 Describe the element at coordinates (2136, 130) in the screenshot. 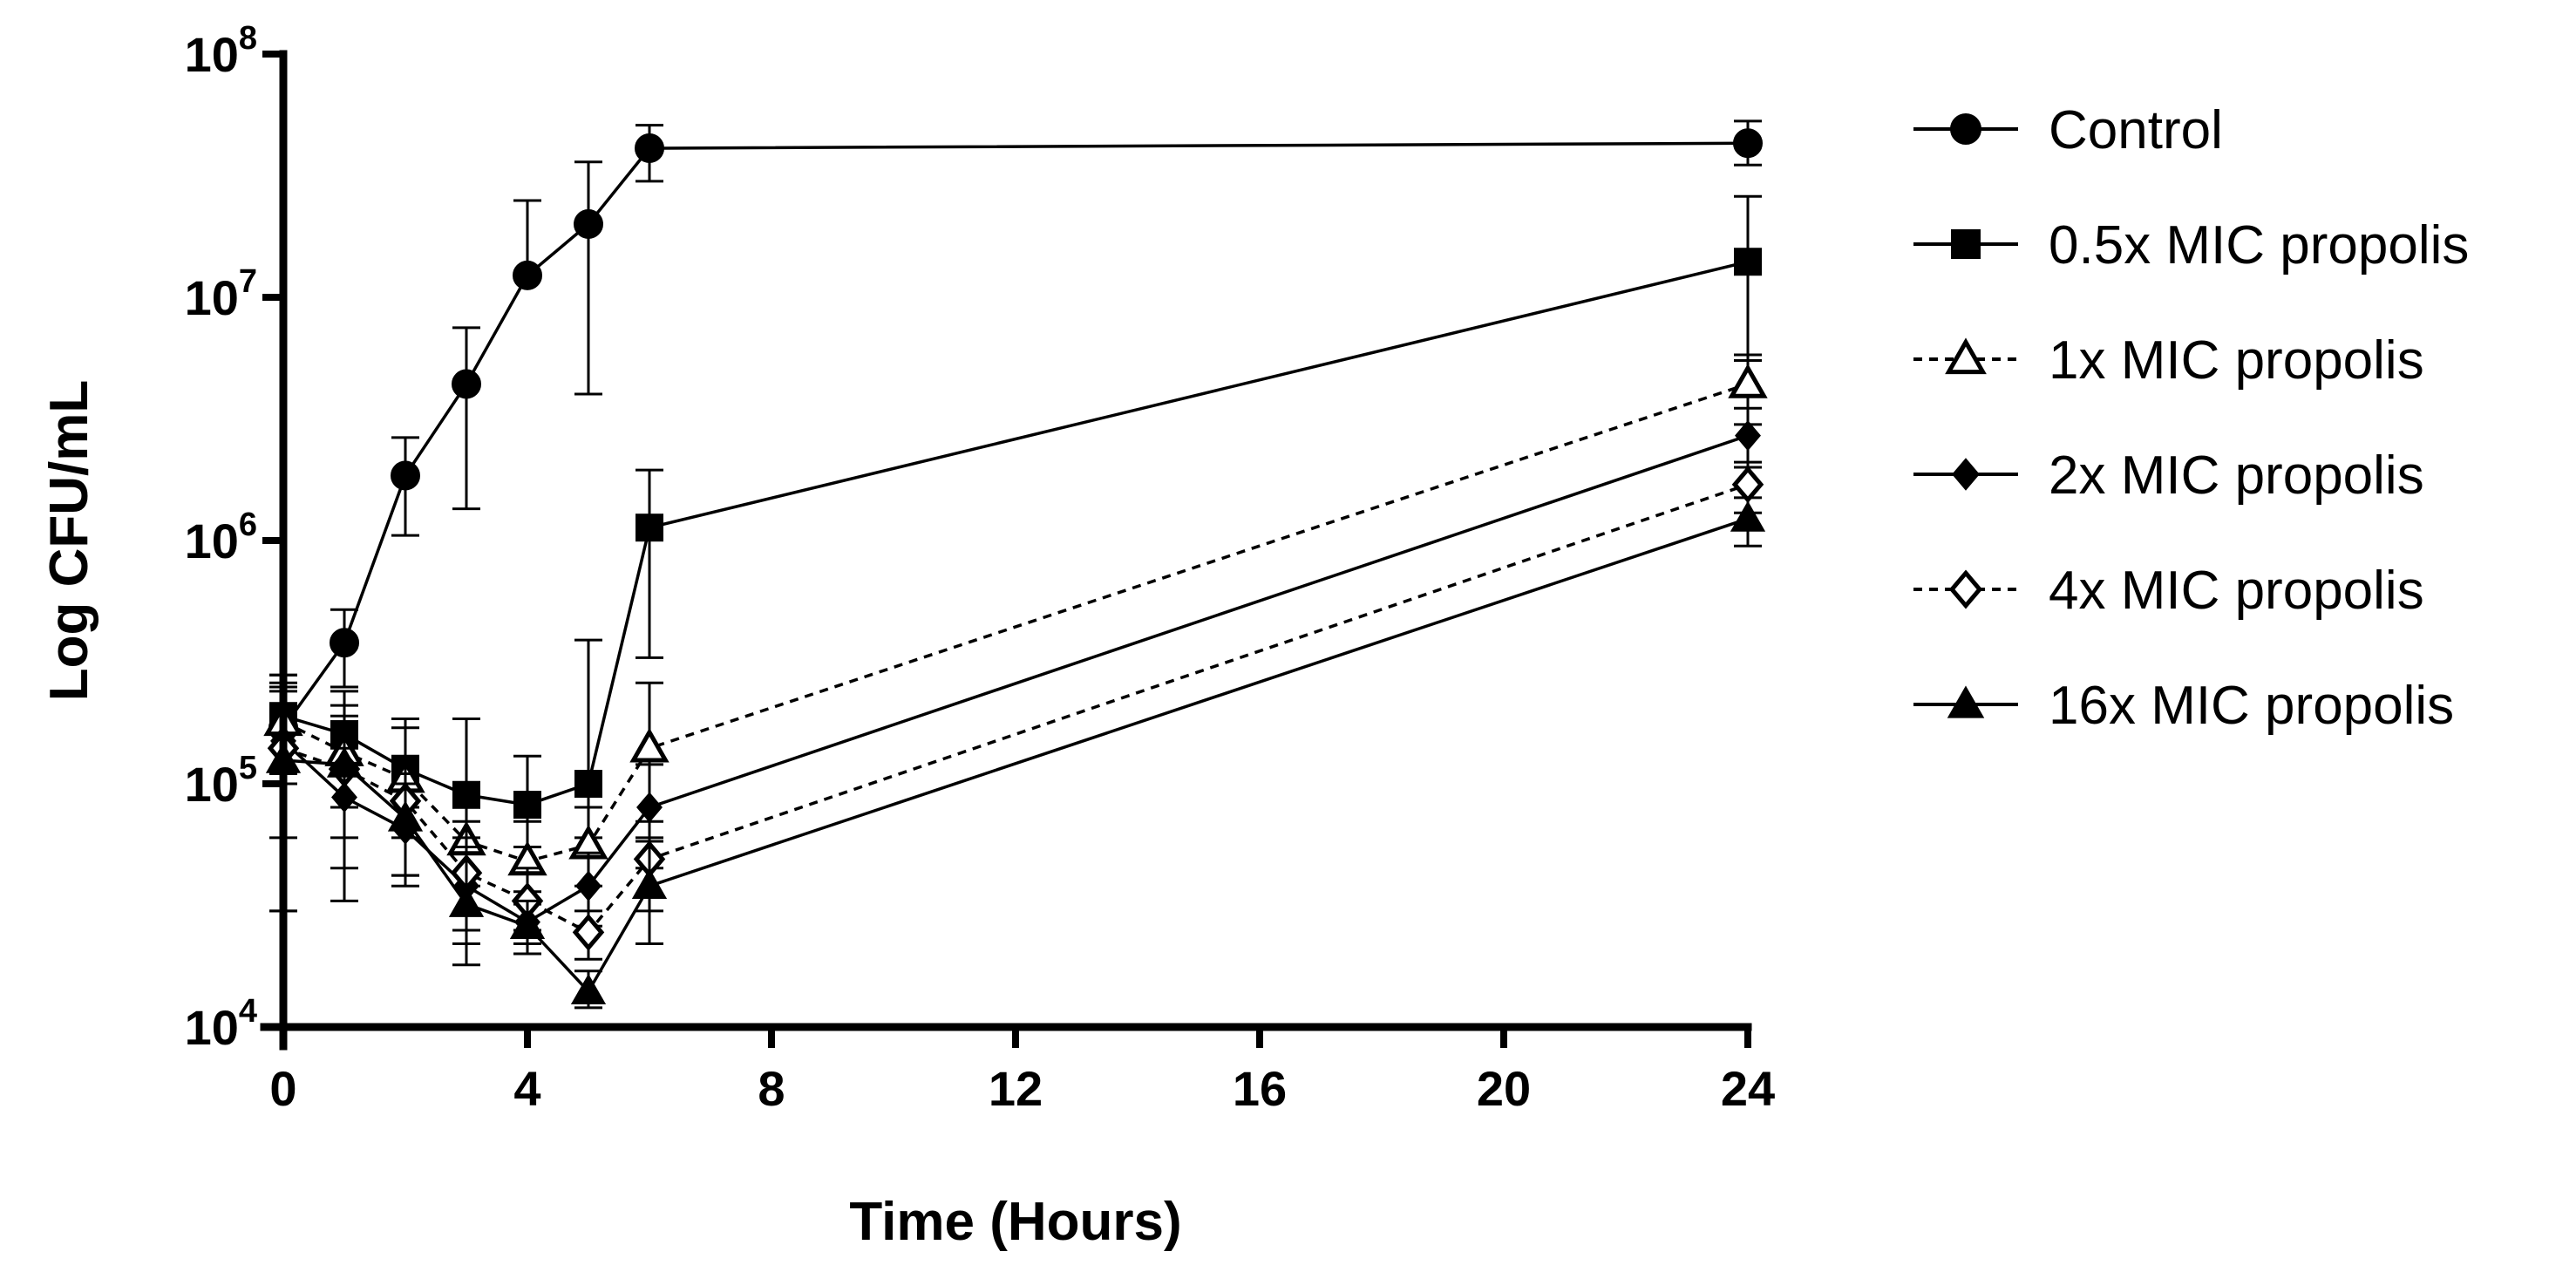

I see `legend-label: Control` at that location.